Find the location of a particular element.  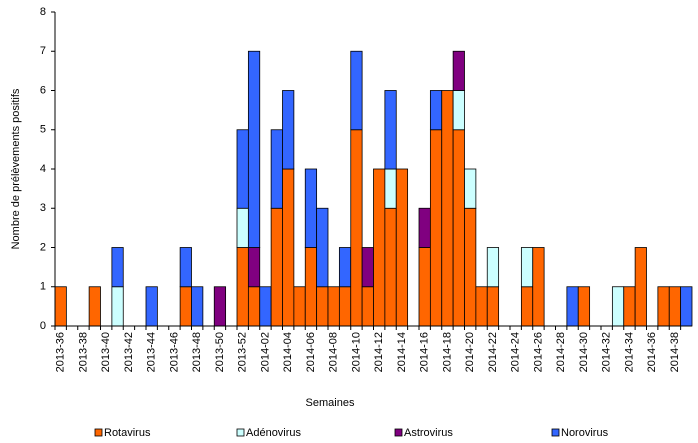

y-tick-label: 3 is located at coordinates (43, 208).